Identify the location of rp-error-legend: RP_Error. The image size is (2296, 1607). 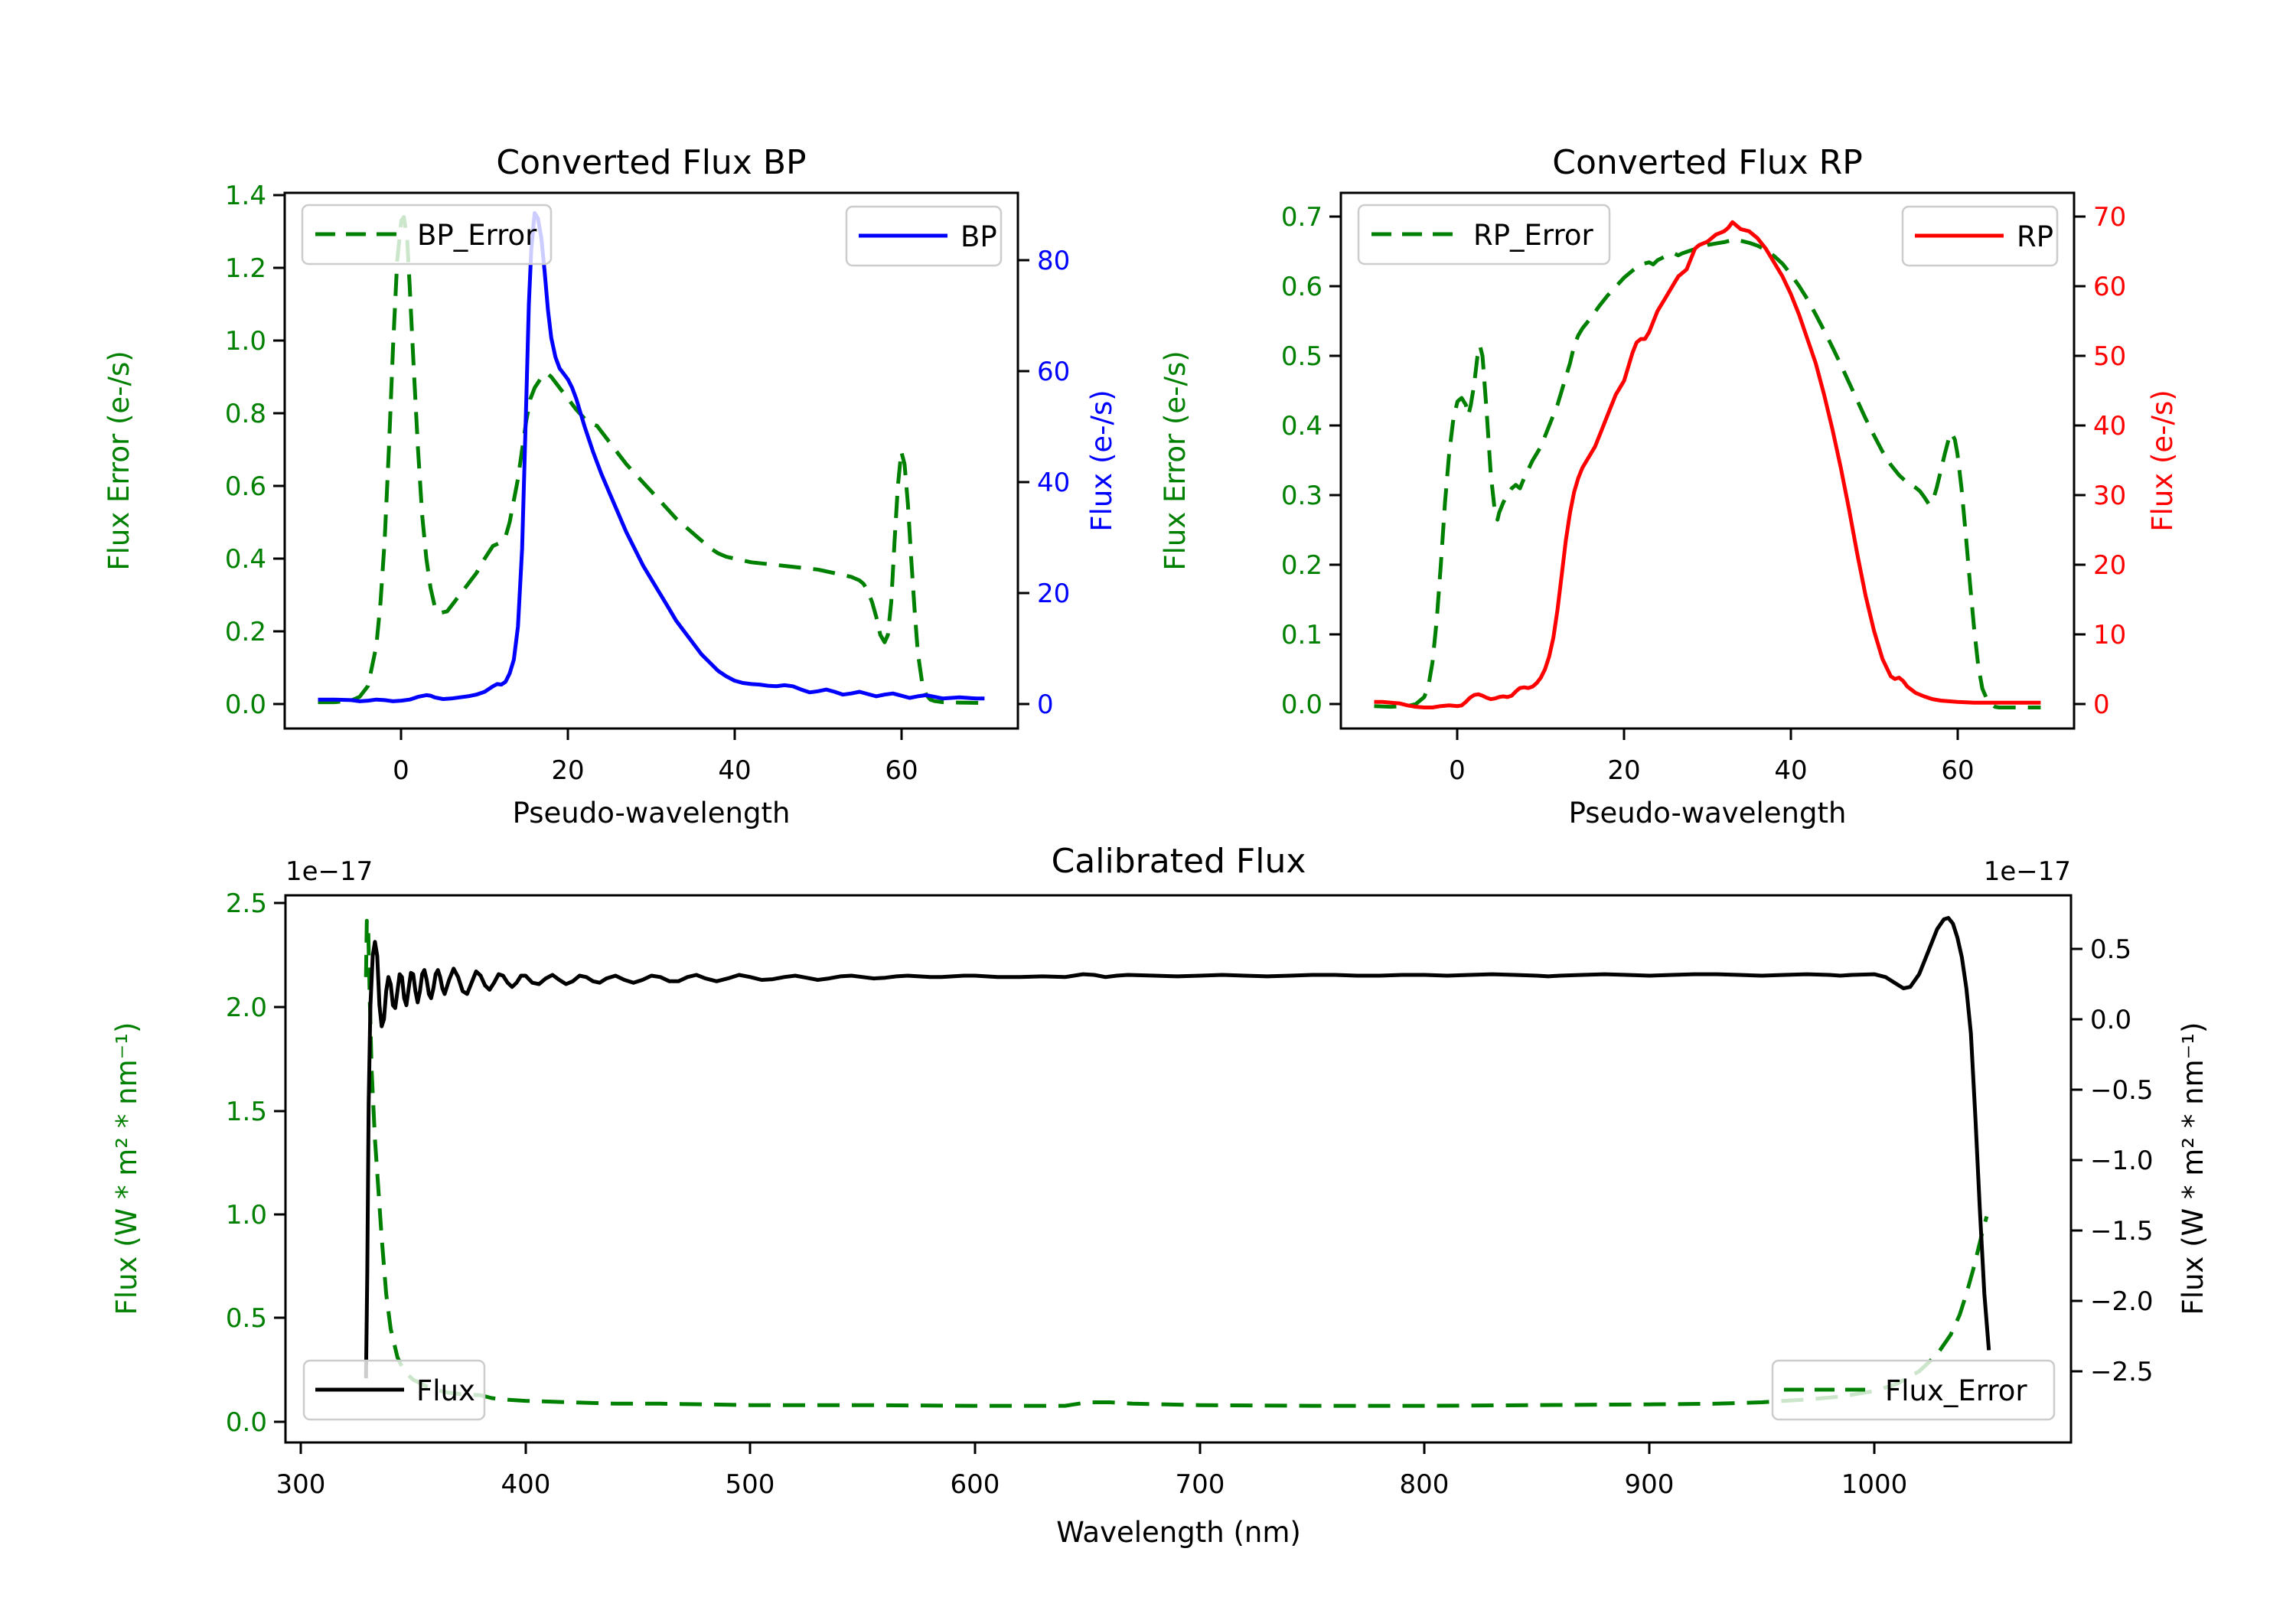
(1484, 235).